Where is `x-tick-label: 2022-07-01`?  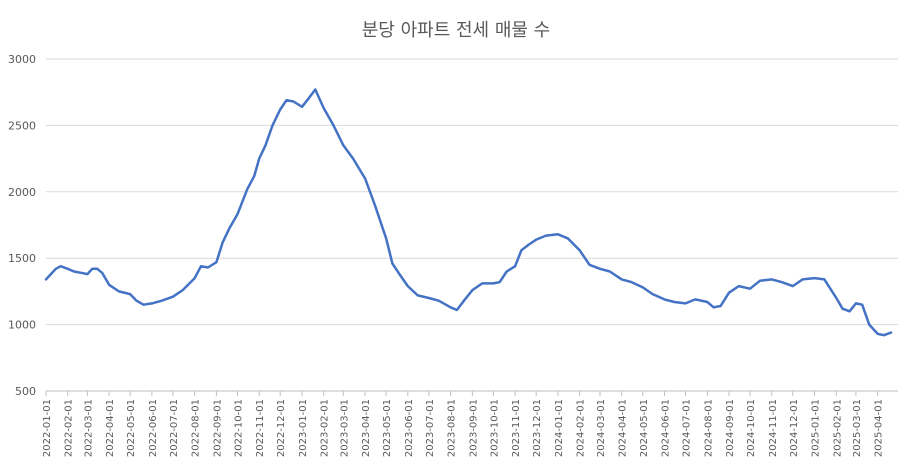 x-tick-label: 2022-07-01 is located at coordinates (174, 428).